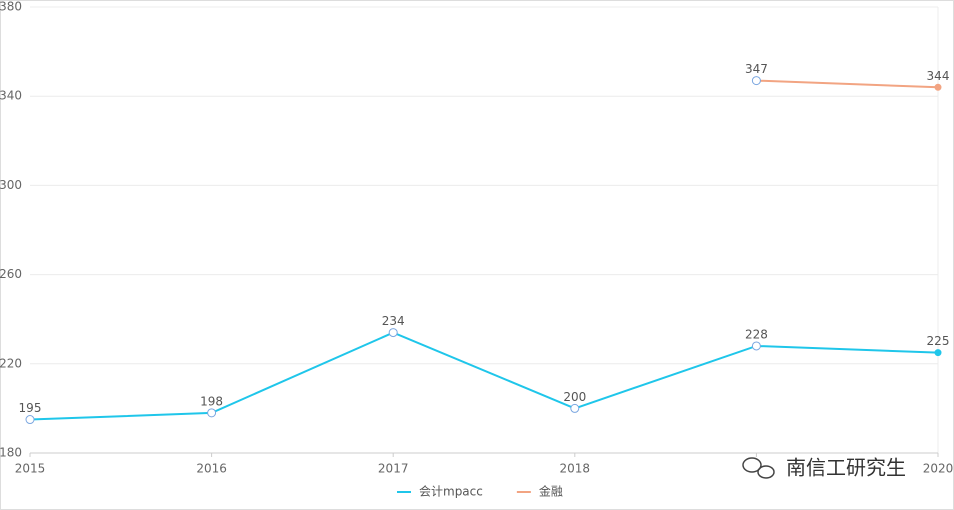 This screenshot has width=954, height=510. I want to click on data-label: 225, so click(938, 341).